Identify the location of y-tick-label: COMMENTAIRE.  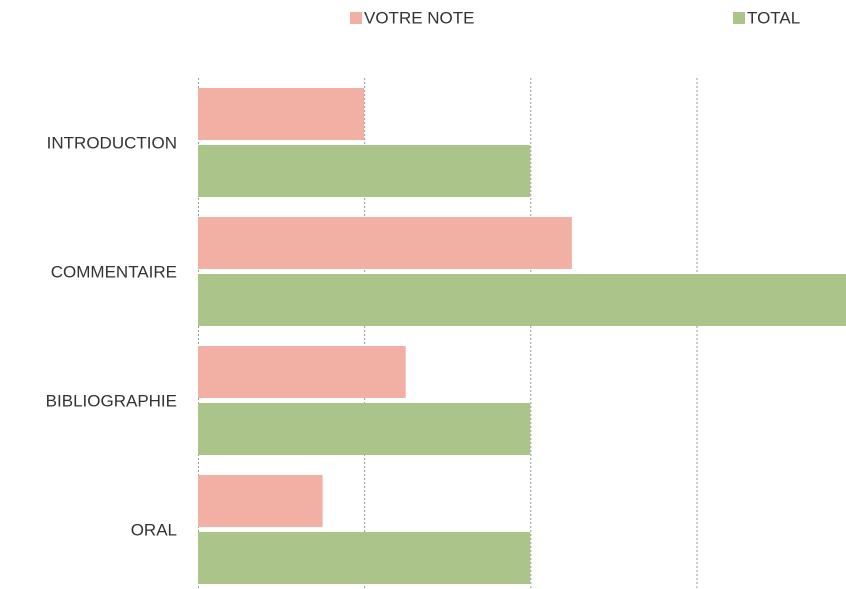
(114, 271).